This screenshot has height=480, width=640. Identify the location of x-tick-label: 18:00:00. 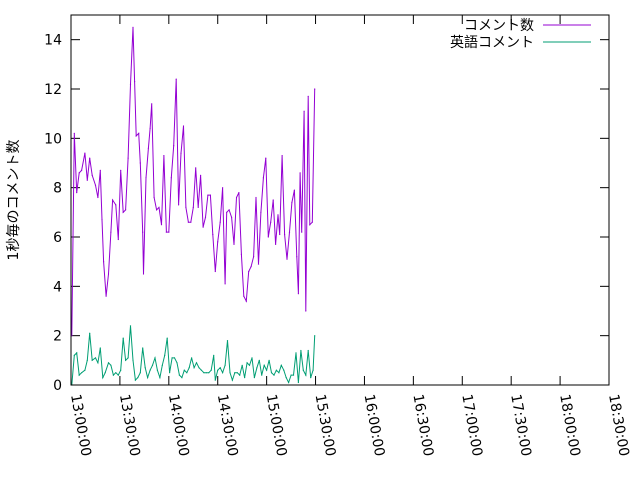
(569, 425).